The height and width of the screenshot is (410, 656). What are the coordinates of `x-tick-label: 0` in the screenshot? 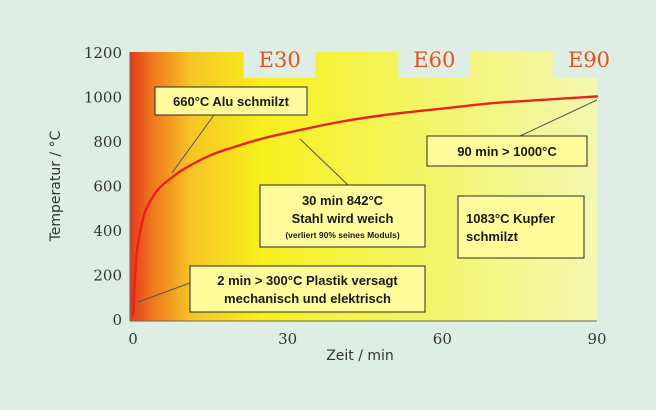 It's located at (133, 339).